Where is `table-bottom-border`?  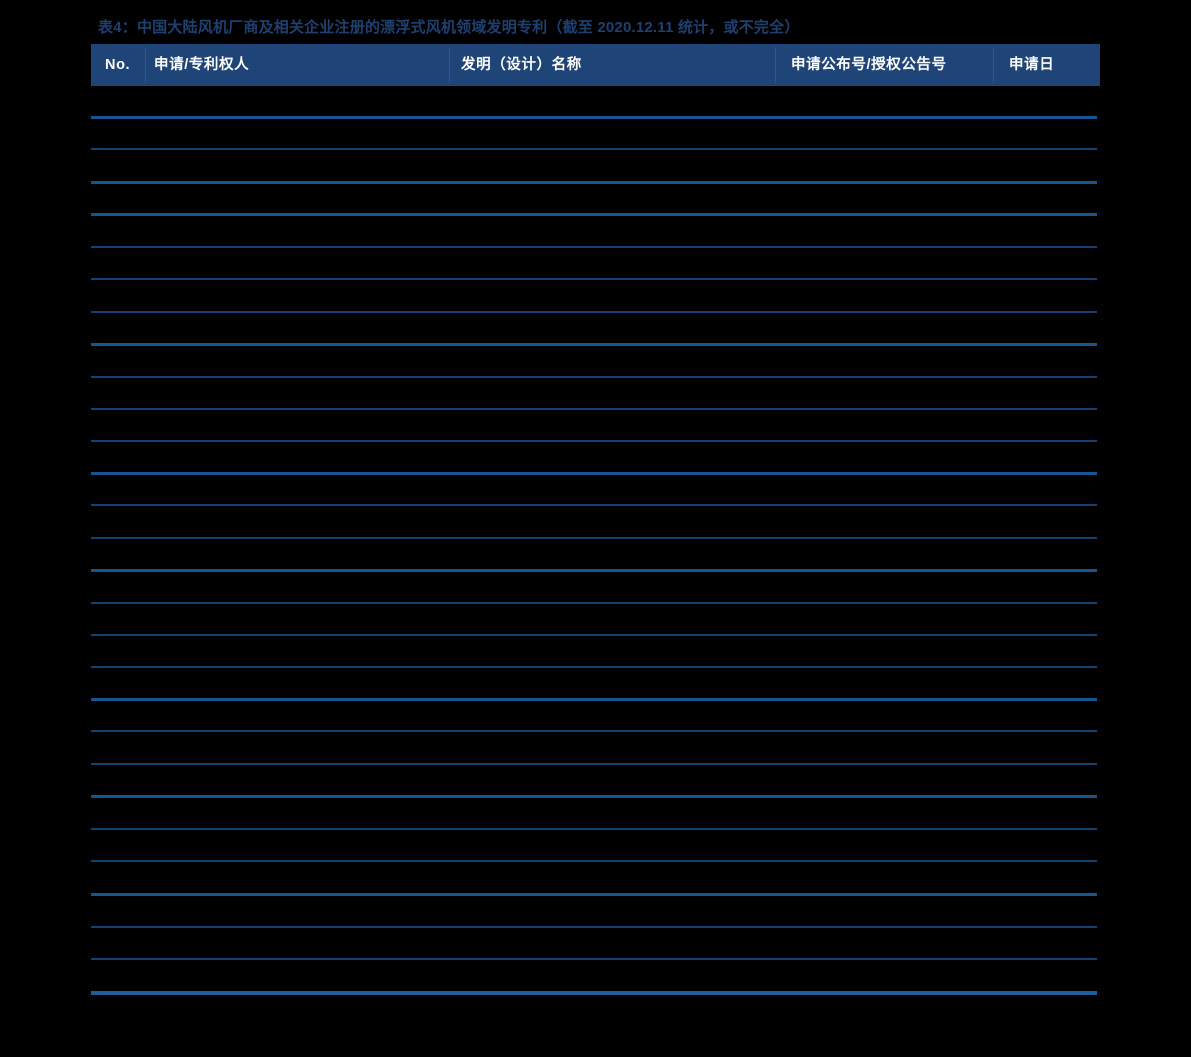
table-bottom-border is located at coordinates (594, 993).